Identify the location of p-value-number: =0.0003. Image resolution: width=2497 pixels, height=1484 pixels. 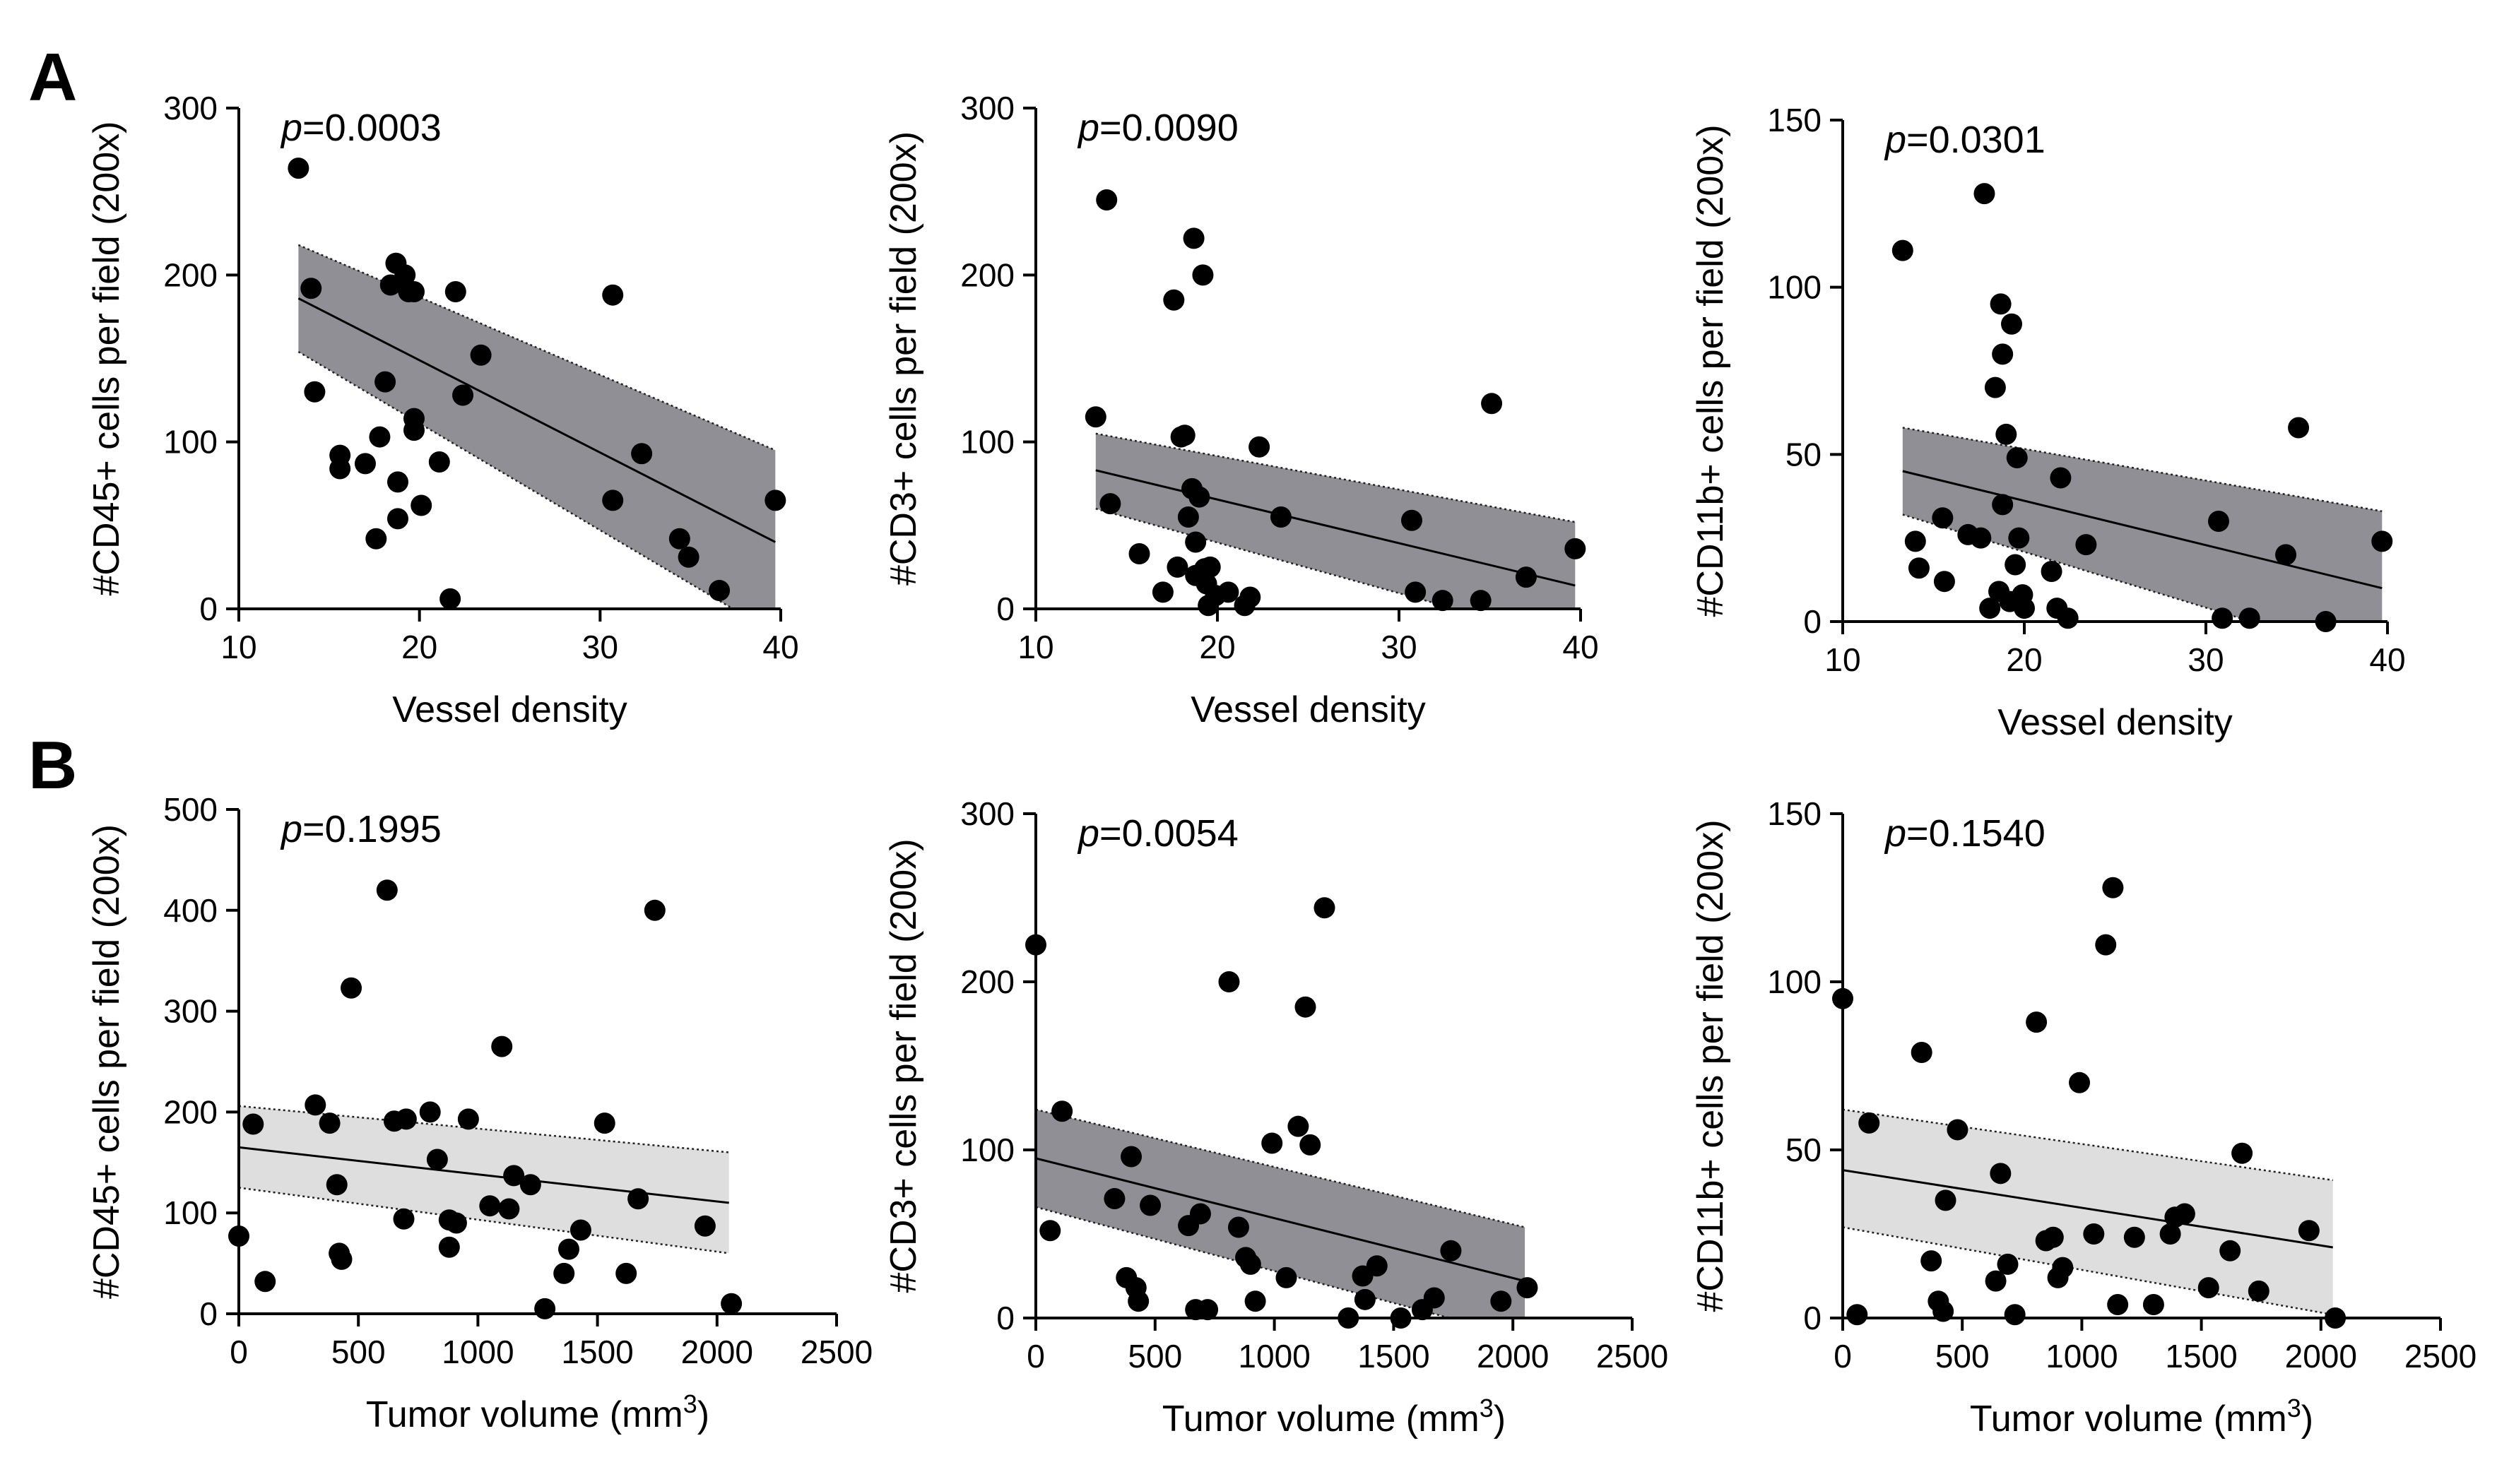
(372, 128).